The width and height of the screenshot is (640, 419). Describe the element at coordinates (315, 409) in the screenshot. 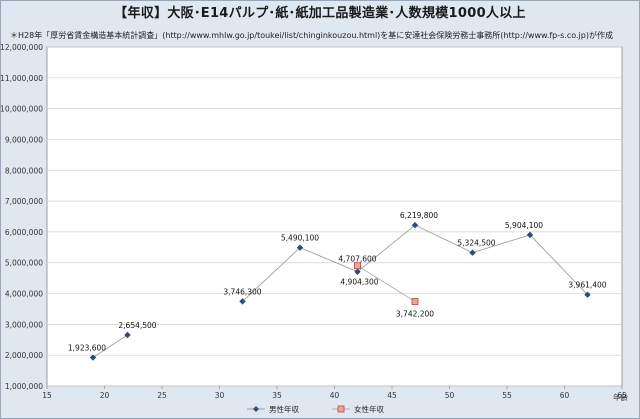

I see `legend: 男性年収 女性年収` at that location.